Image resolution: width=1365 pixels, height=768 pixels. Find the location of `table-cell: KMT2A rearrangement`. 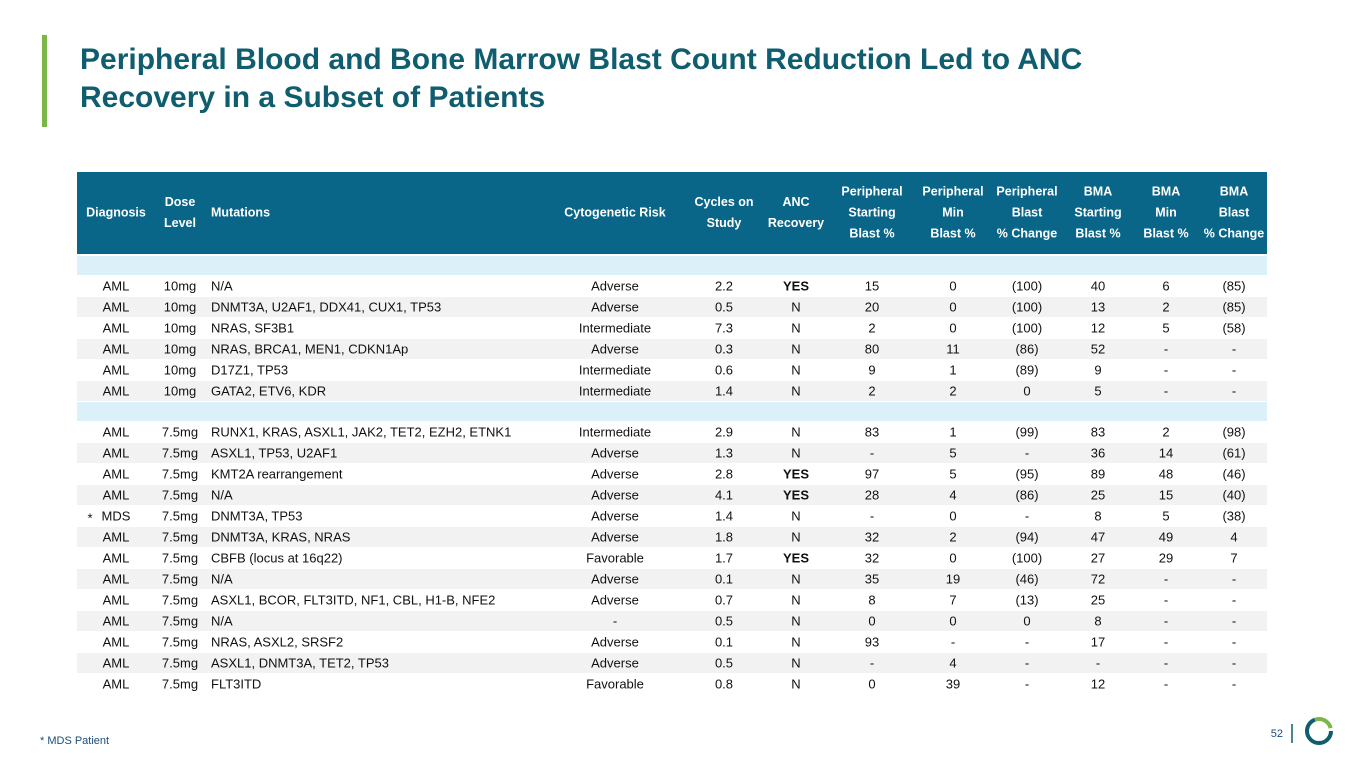

table-cell: KMT2A rearrangement is located at coordinates (277, 473).